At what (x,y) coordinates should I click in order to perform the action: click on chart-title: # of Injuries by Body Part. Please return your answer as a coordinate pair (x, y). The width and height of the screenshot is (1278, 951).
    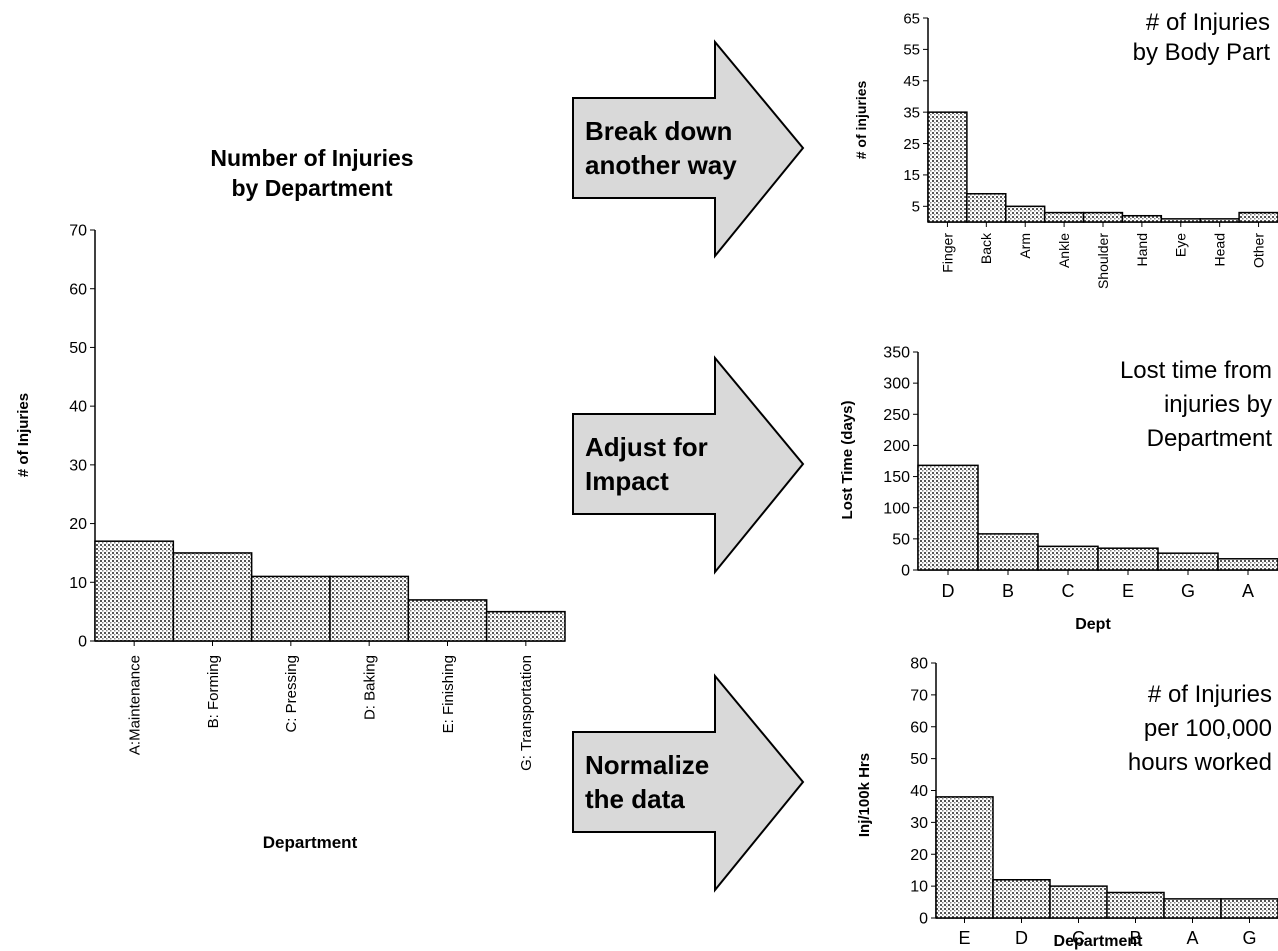
    Looking at the image, I should click on (1202, 37).